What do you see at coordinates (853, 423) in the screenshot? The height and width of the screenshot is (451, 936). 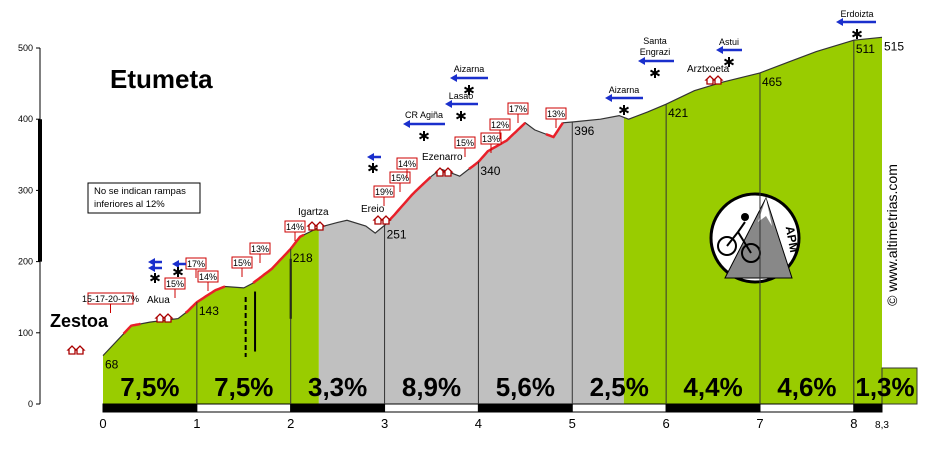 I see `x-tick-label: 8` at bounding box center [853, 423].